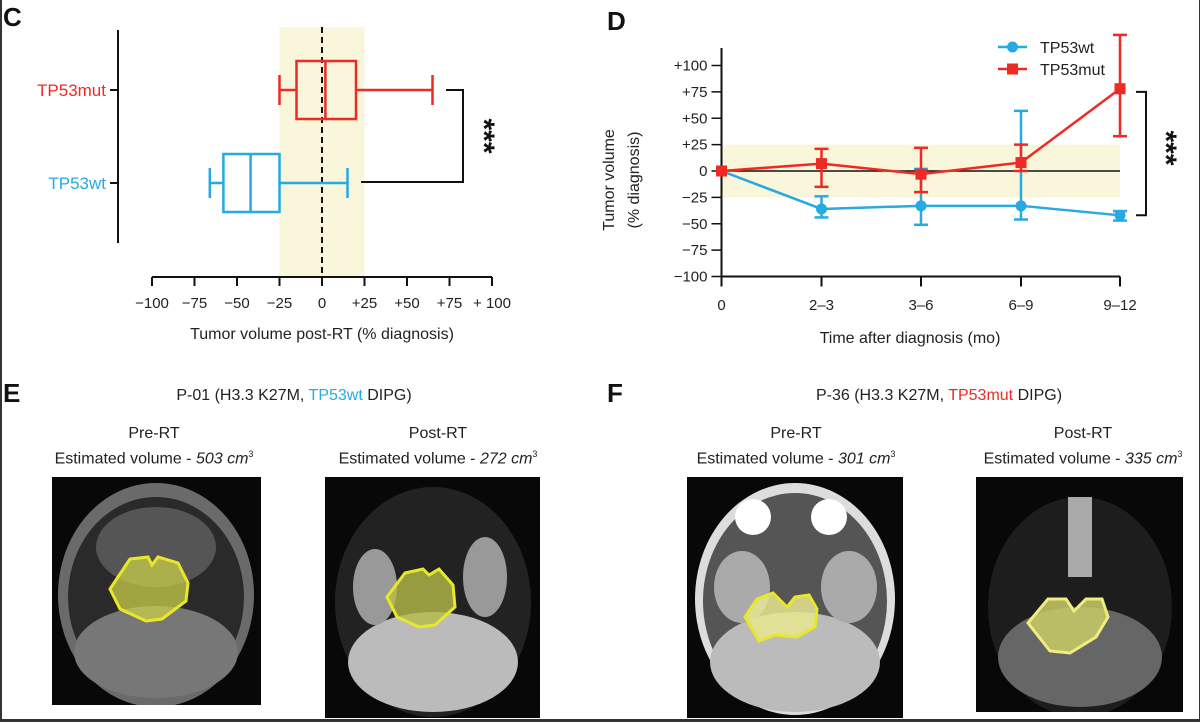 This screenshot has width=1200, height=723. Describe the element at coordinates (279, 303) in the screenshot. I see `x-tick-label: −25` at that location.